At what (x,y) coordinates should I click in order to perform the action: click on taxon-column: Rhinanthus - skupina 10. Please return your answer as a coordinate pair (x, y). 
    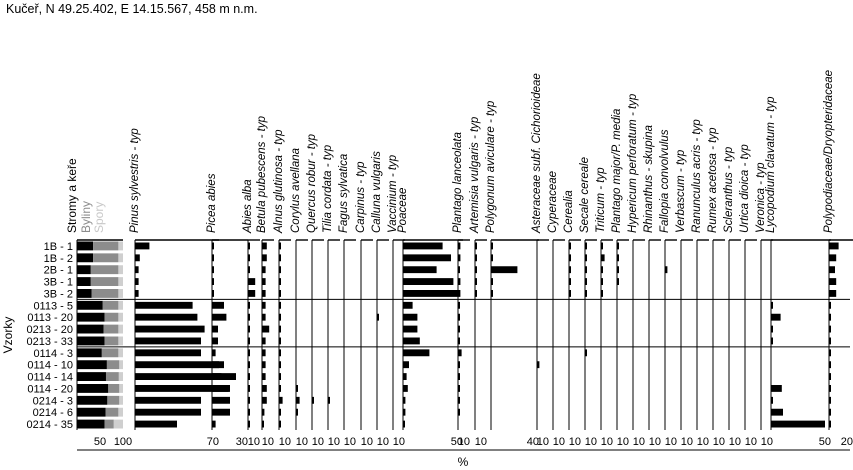
    Looking at the image, I should click on (652, 286).